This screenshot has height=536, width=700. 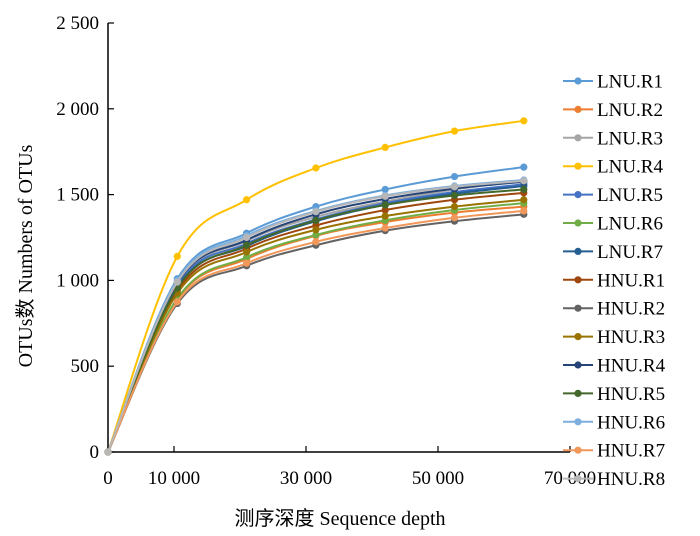 I want to click on legend-item: HNU.R3, so click(x=614, y=337).